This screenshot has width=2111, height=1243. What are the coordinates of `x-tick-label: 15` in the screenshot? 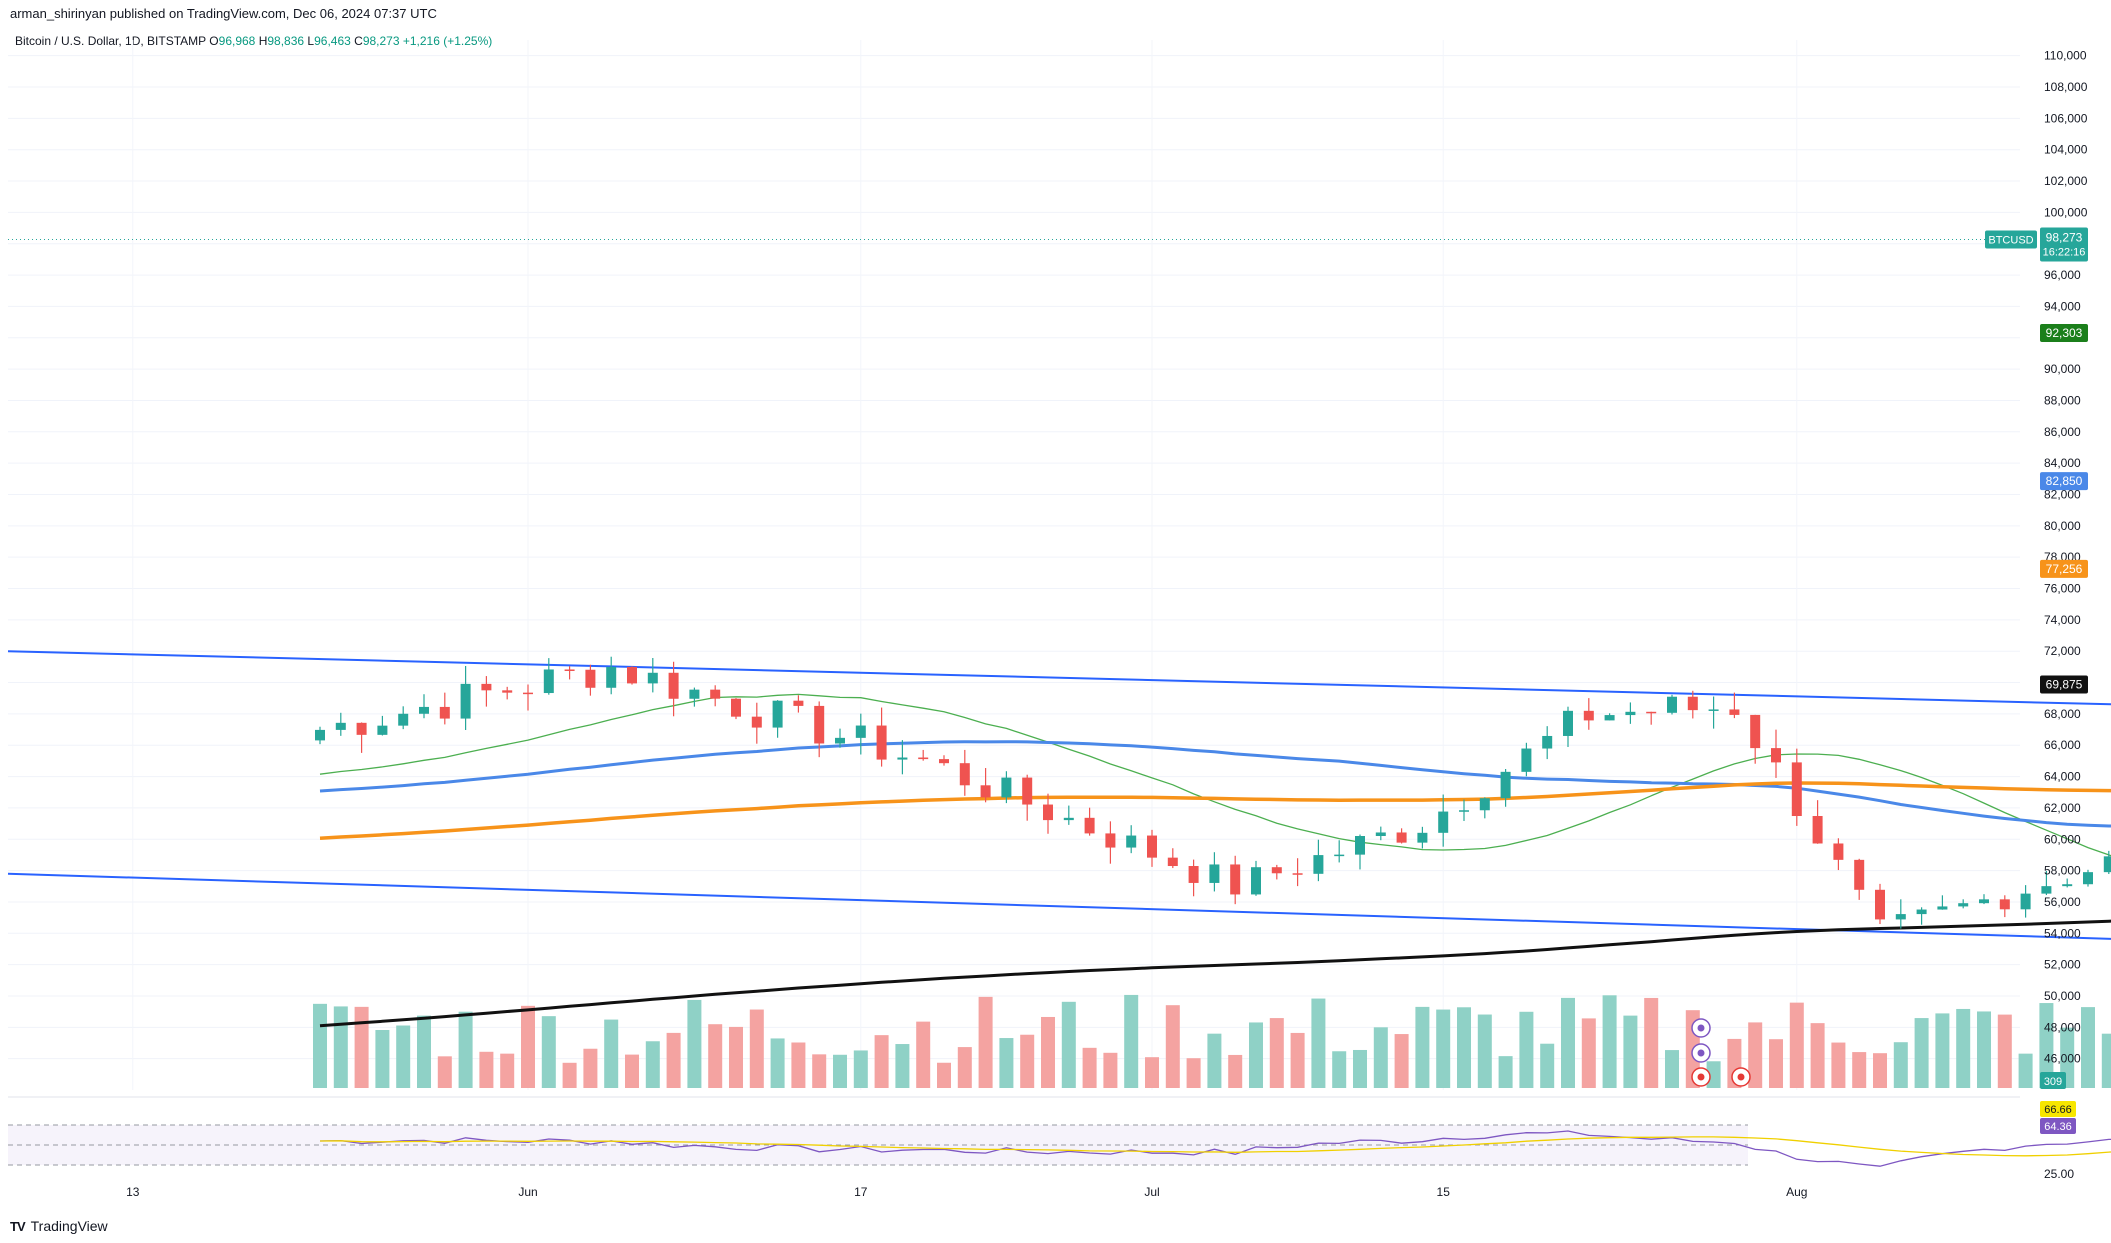 It's located at (1444, 1192).